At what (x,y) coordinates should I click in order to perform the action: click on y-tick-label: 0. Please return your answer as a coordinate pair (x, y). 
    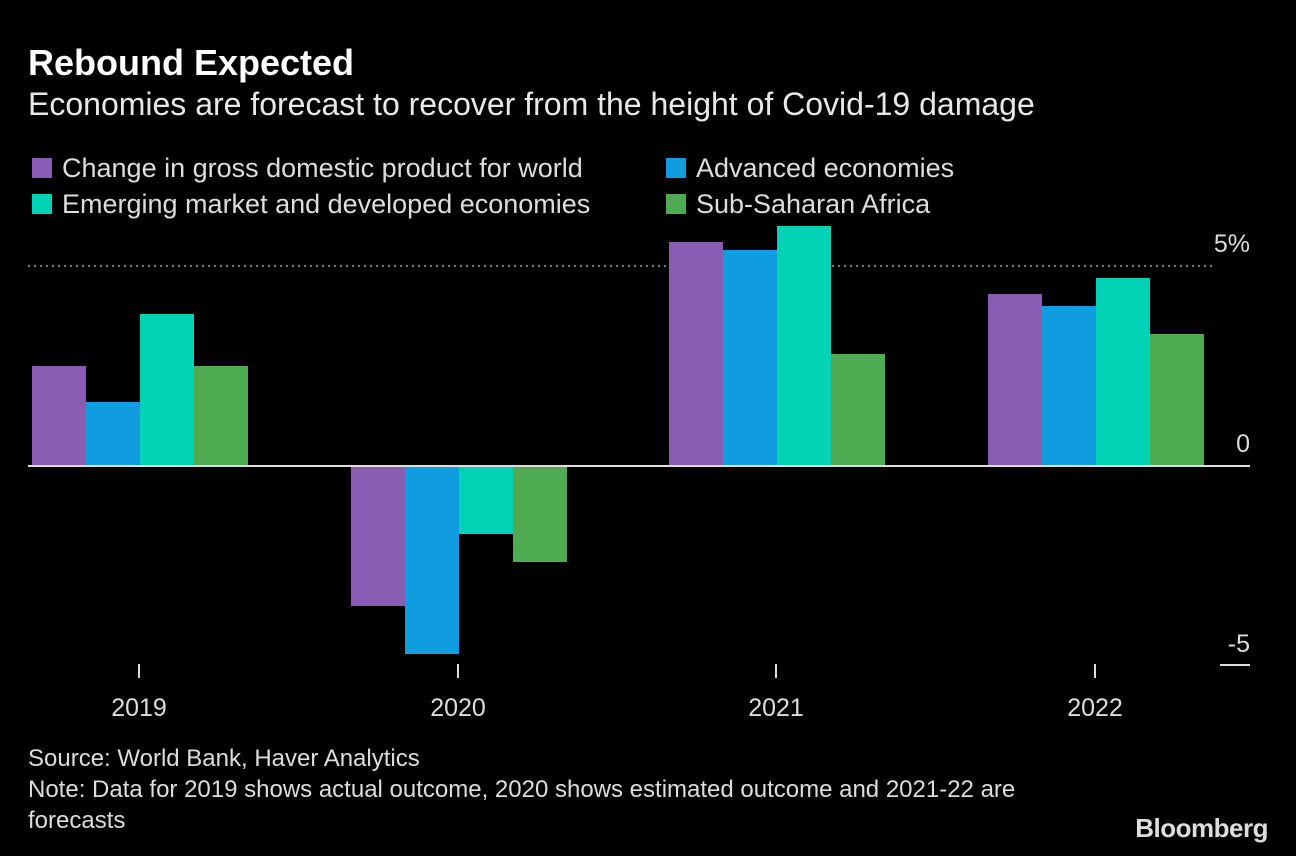
    Looking at the image, I should click on (1243, 444).